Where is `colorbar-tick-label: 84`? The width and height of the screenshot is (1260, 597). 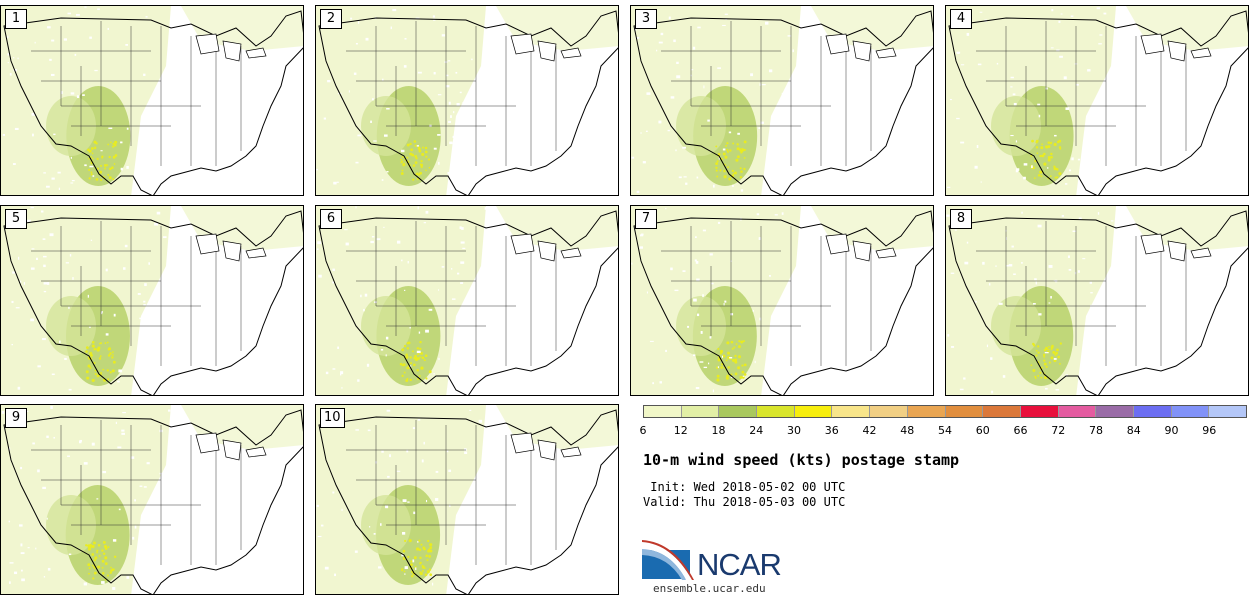 colorbar-tick-label: 84 is located at coordinates (1133, 430).